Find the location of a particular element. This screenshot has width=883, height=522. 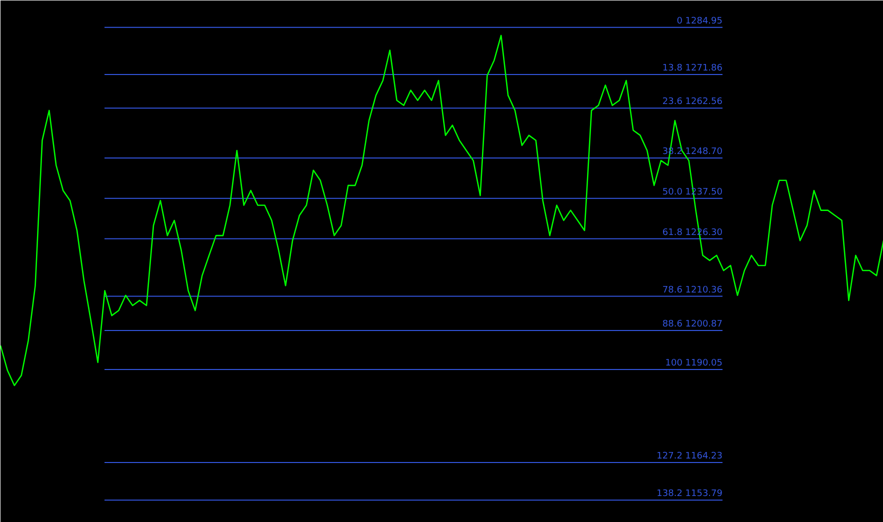

ref-line-label: 88.6 1200.87 is located at coordinates (692, 324).